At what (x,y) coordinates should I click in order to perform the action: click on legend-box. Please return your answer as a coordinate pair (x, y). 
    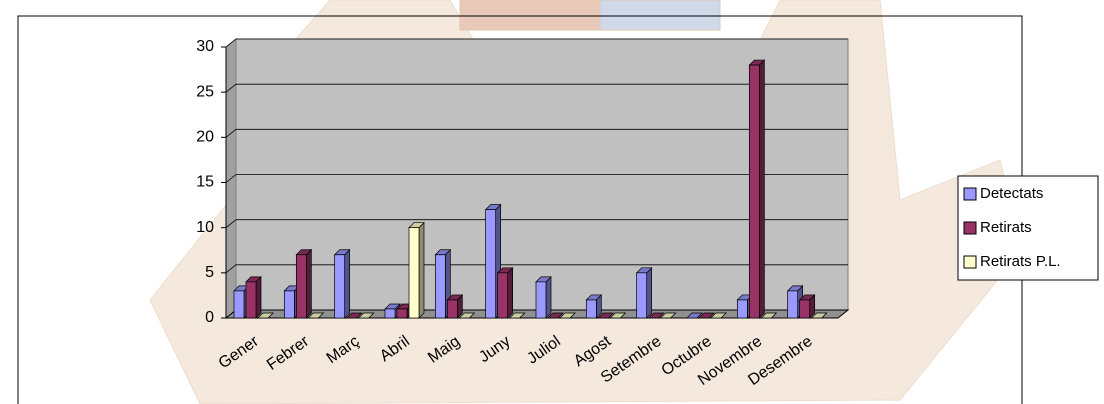
    Looking at the image, I should click on (1028, 228).